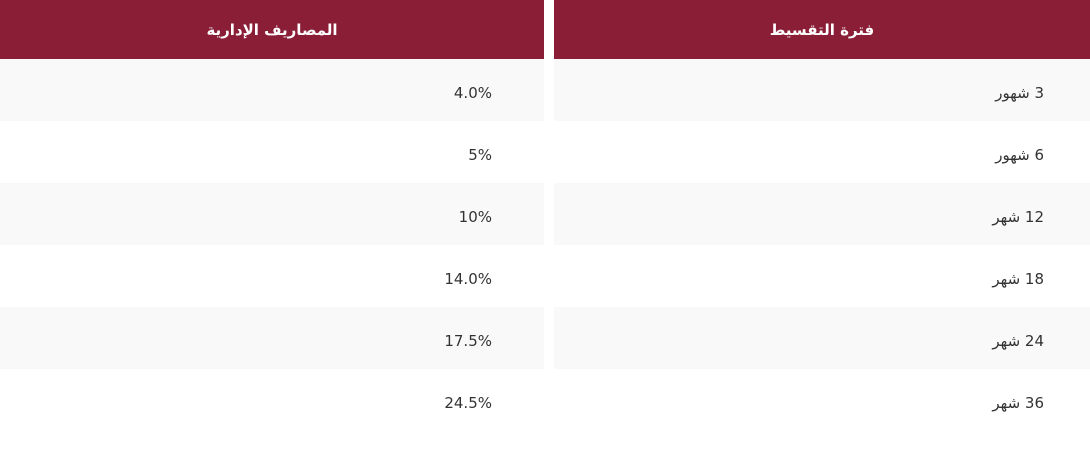 The height and width of the screenshot is (471, 1090). I want to click on table-row: 24.5%, so click(272, 400).